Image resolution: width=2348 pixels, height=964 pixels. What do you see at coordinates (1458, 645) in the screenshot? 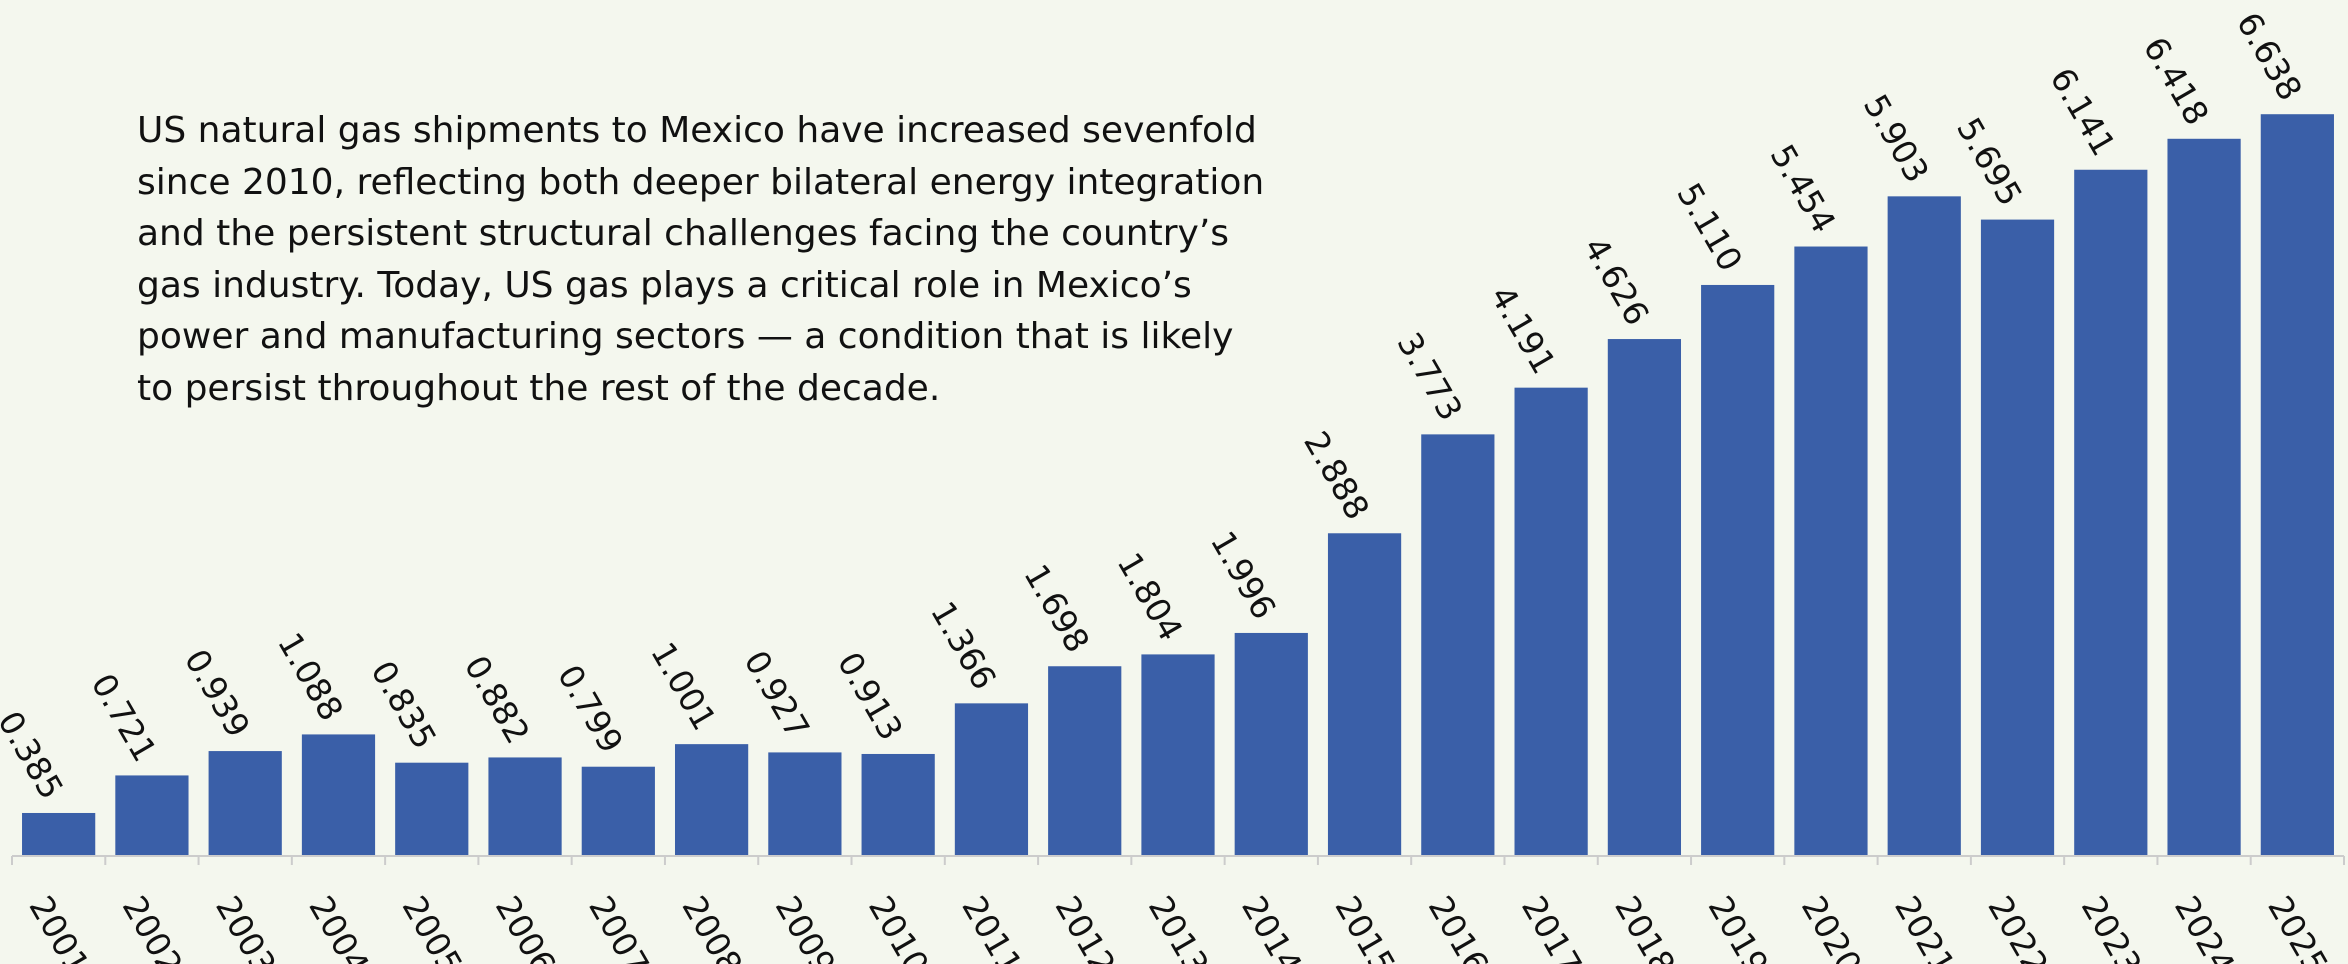
I see `bar-2016` at bounding box center [1458, 645].